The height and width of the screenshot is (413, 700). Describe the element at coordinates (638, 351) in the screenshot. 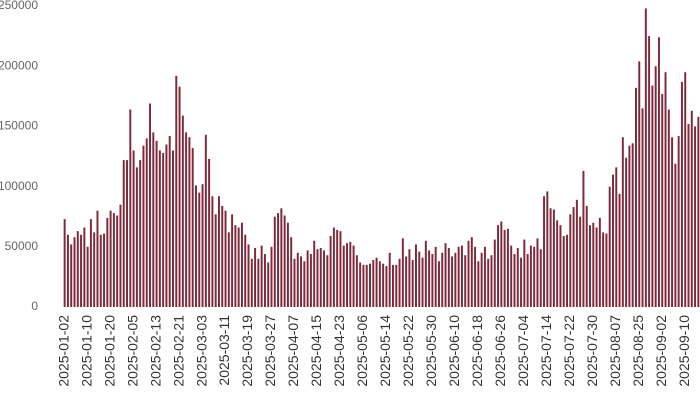

I see `x-tick-label: 2025-08-25` at that location.